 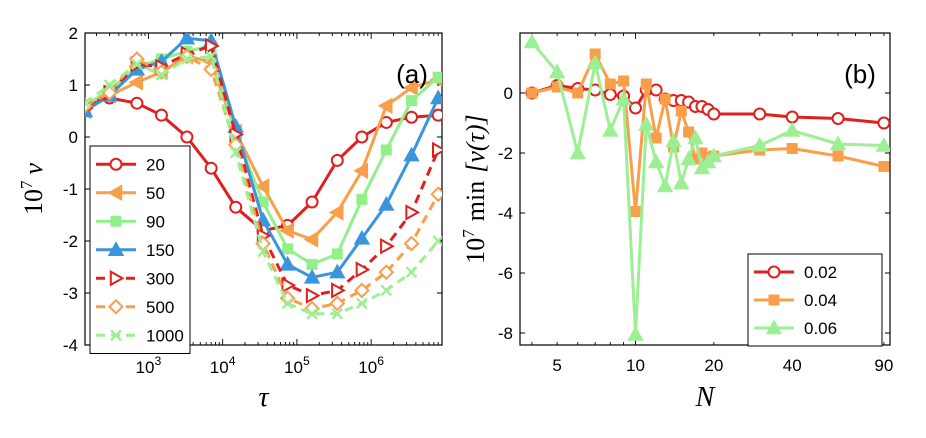 I want to click on series-line, so click(x=708, y=132).